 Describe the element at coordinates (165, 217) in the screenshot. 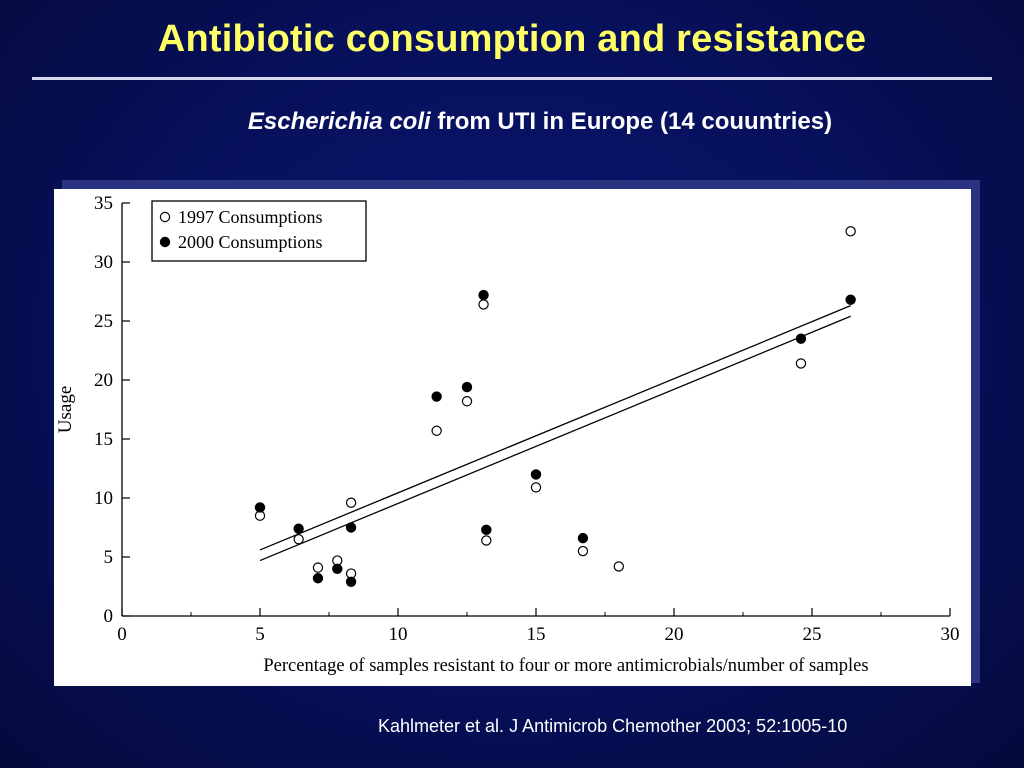

I see `legend-marker-1997` at that location.